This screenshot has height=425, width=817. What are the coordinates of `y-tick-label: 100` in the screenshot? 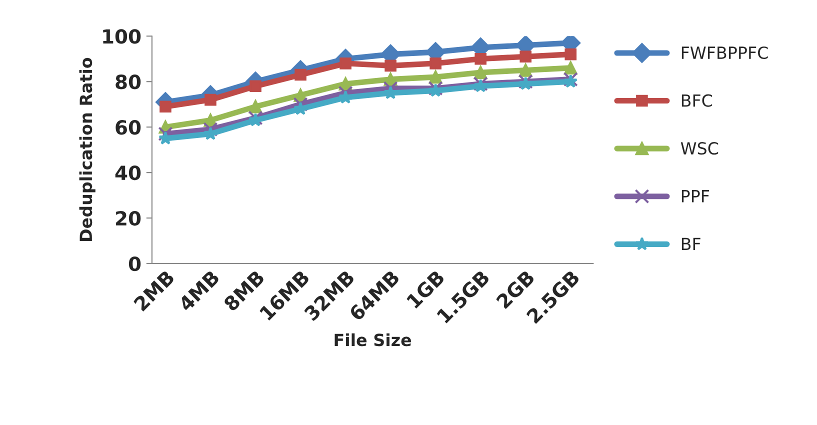 It's located at (122, 36).